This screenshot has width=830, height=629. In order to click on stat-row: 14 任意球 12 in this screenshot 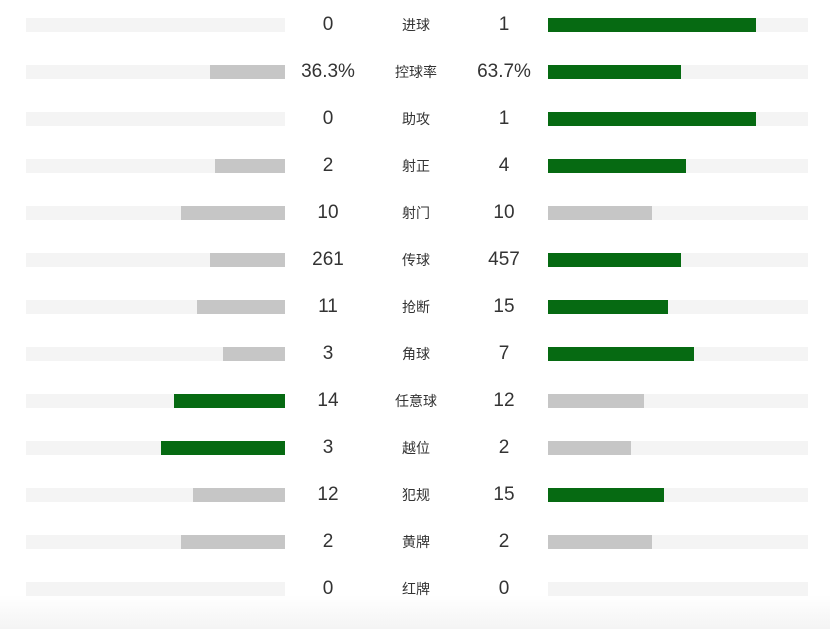, I will do `click(415, 399)`.